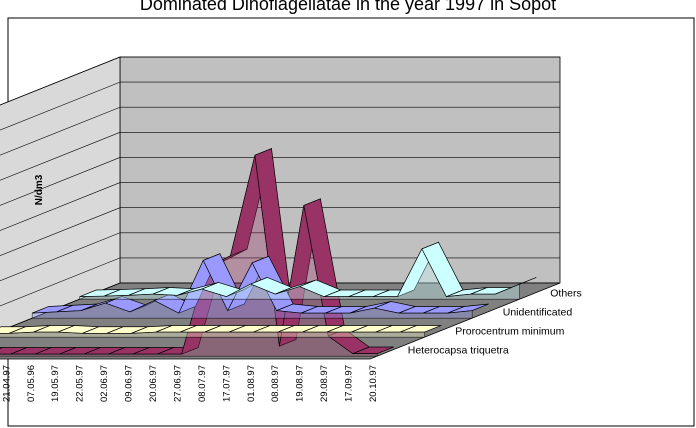 This screenshot has width=696, height=428. What do you see at coordinates (300, 383) in the screenshot?
I see `x-tick-label: 19.08.97` at bounding box center [300, 383].